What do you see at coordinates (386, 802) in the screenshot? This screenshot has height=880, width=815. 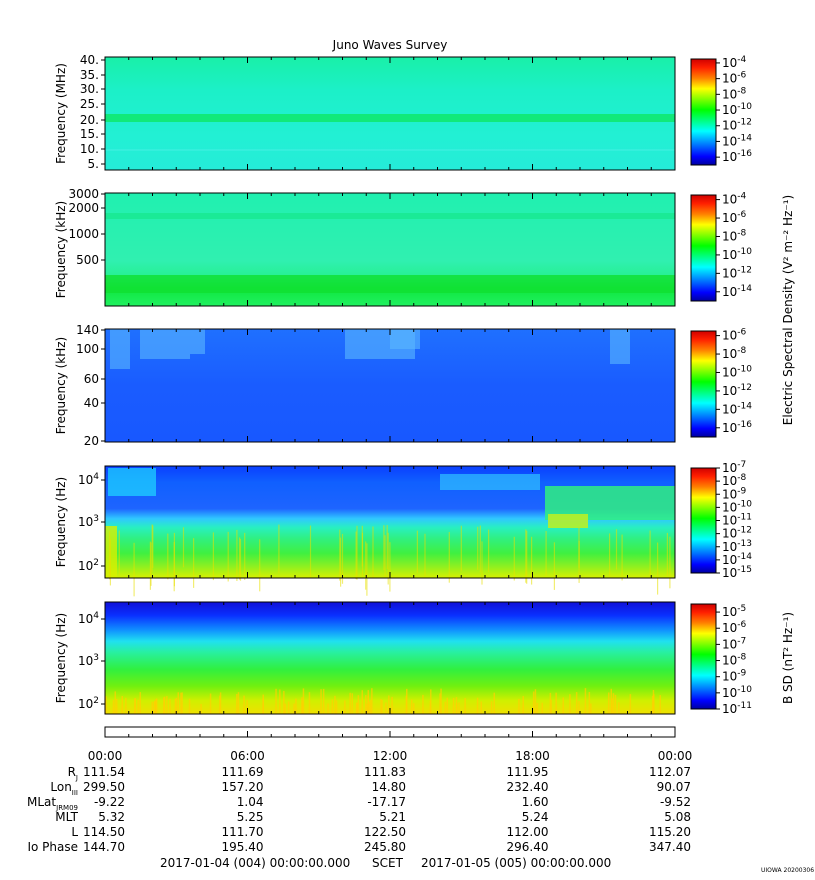 I see `ephem-value: -17.17` at bounding box center [386, 802].